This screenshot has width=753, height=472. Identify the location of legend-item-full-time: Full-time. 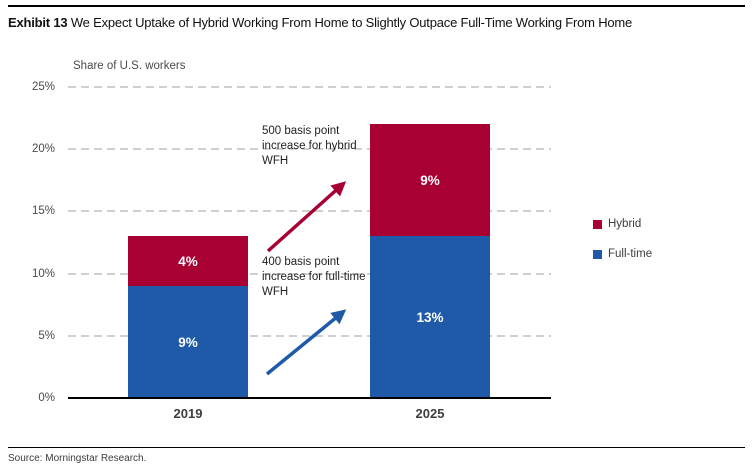
(622, 254).